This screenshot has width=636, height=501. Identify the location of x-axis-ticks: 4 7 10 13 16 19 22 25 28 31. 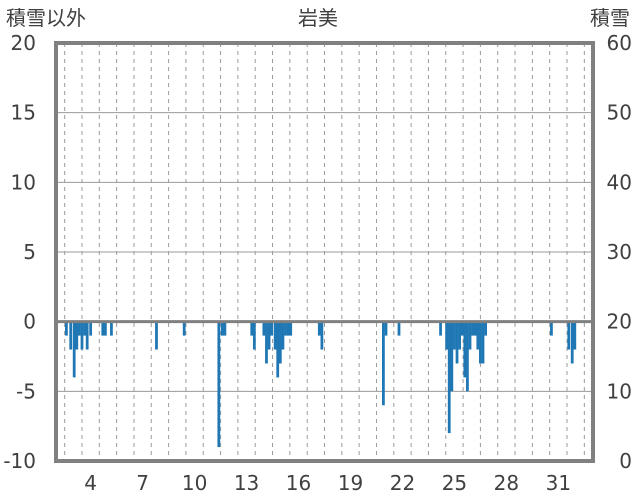
(327, 483).